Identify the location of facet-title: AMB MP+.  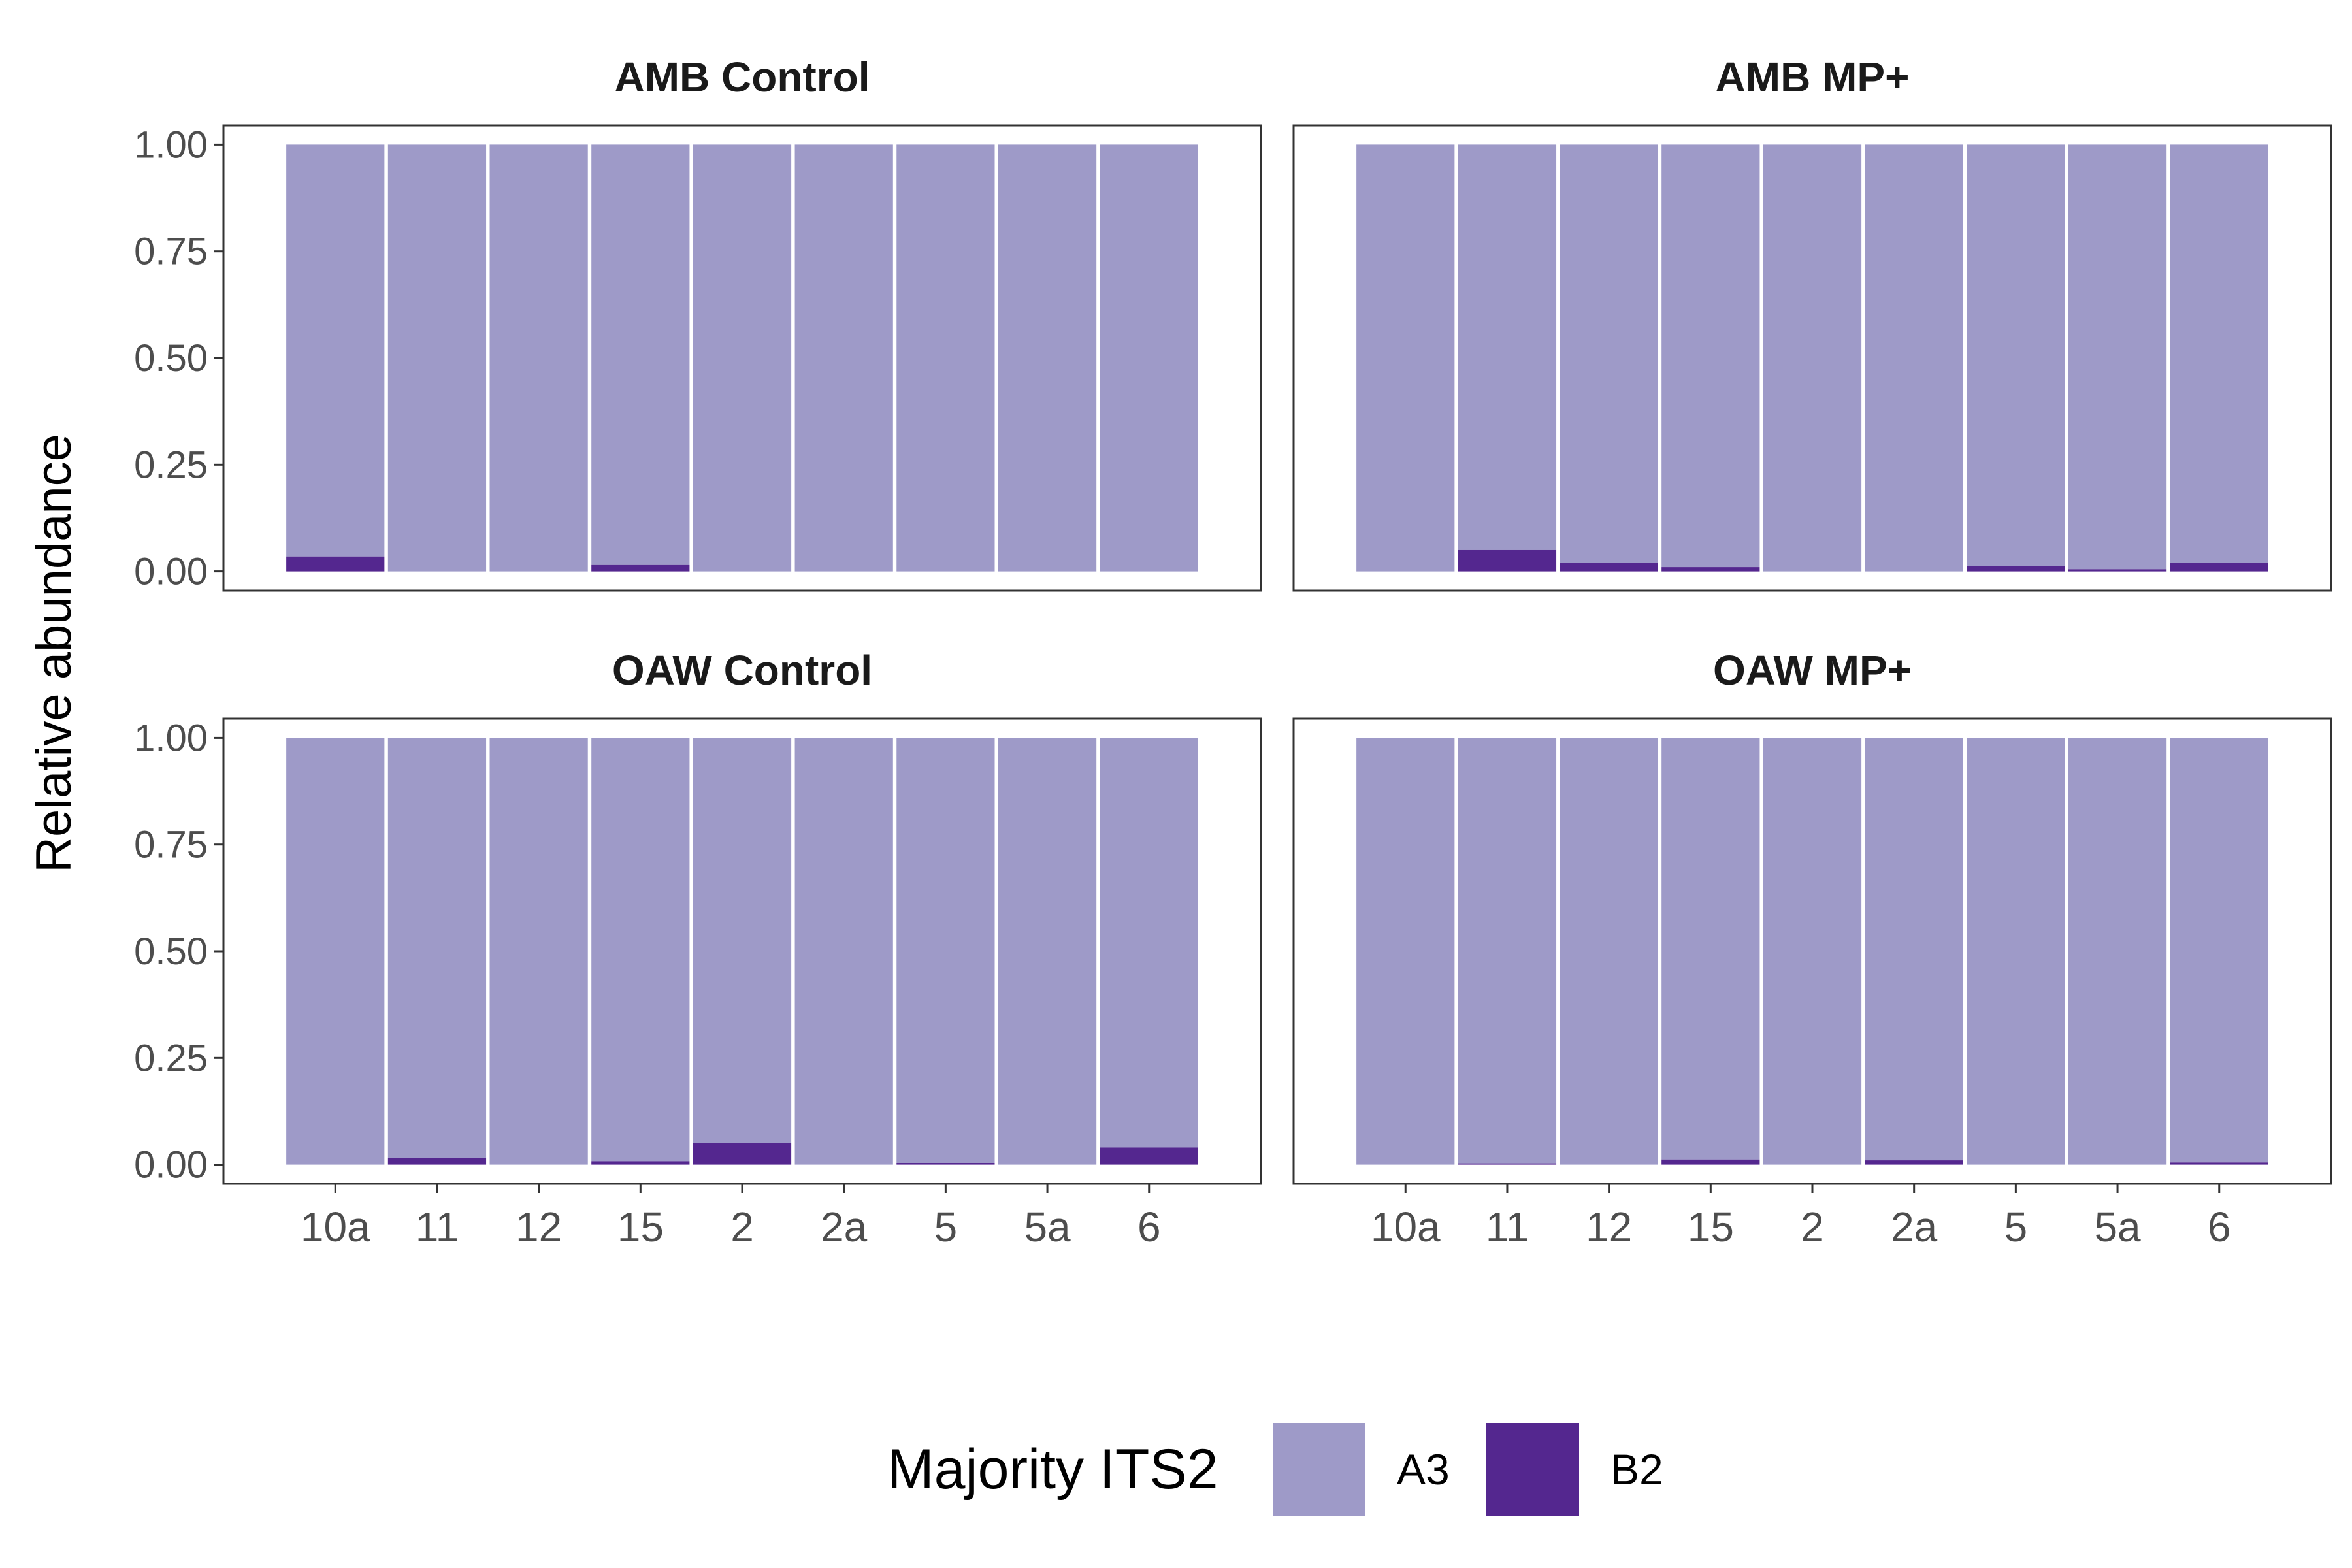
(1813, 77).